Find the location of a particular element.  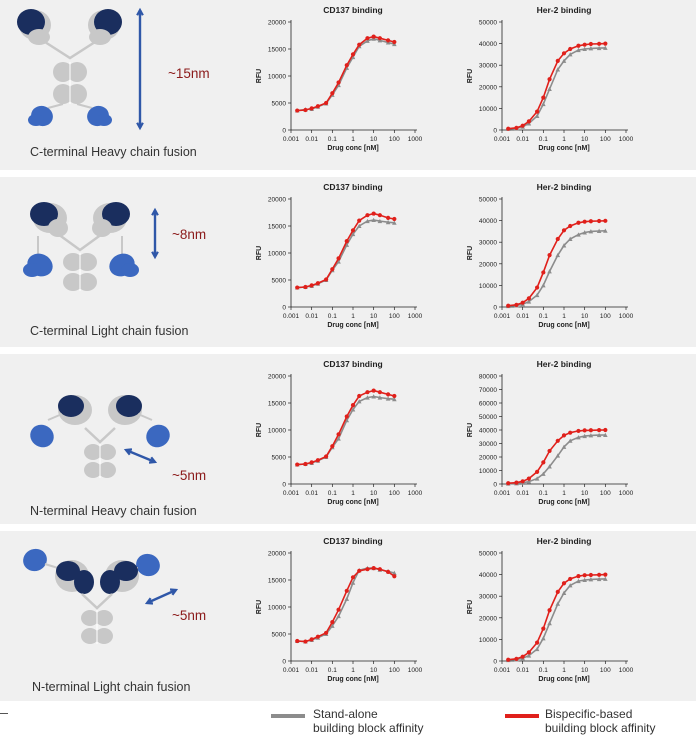

y-tick-label: 10000 is located at coordinates (488, 109).